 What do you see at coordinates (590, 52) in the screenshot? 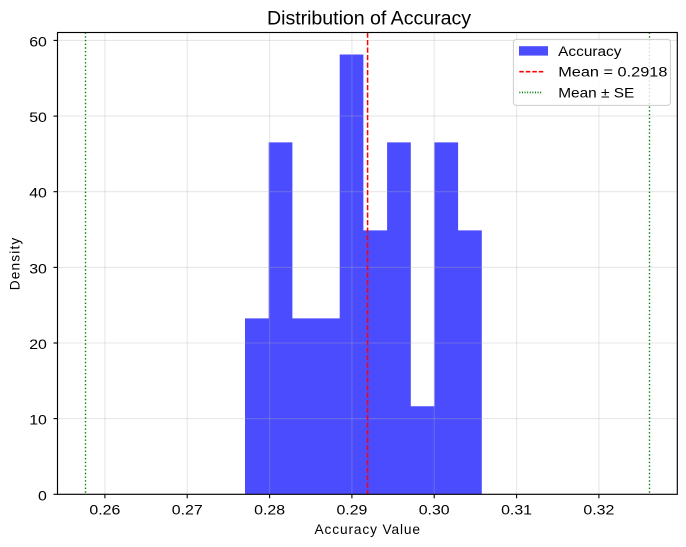
I see `svg-text: Accuracy` at bounding box center [590, 52].